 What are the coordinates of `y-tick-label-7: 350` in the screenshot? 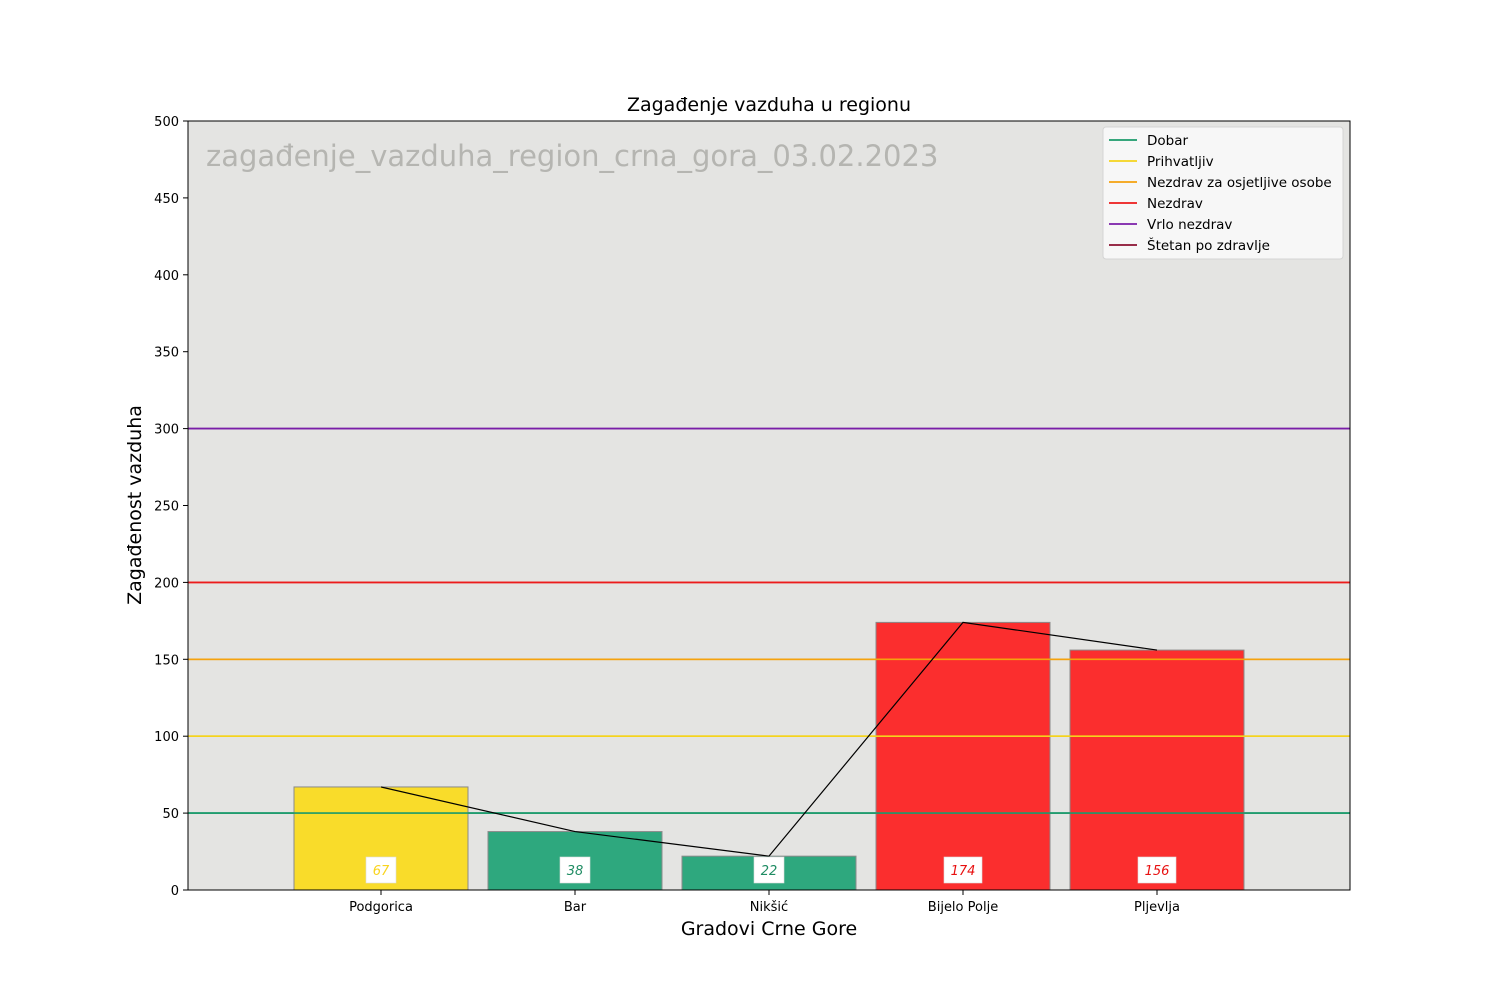 It's located at (166, 353).